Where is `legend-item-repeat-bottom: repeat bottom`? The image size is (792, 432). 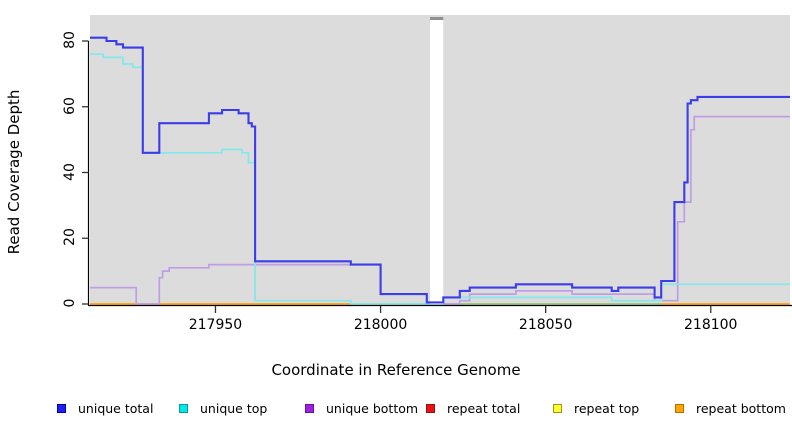
legend-item-repeat-bottom: repeat bottom is located at coordinates (730, 408).